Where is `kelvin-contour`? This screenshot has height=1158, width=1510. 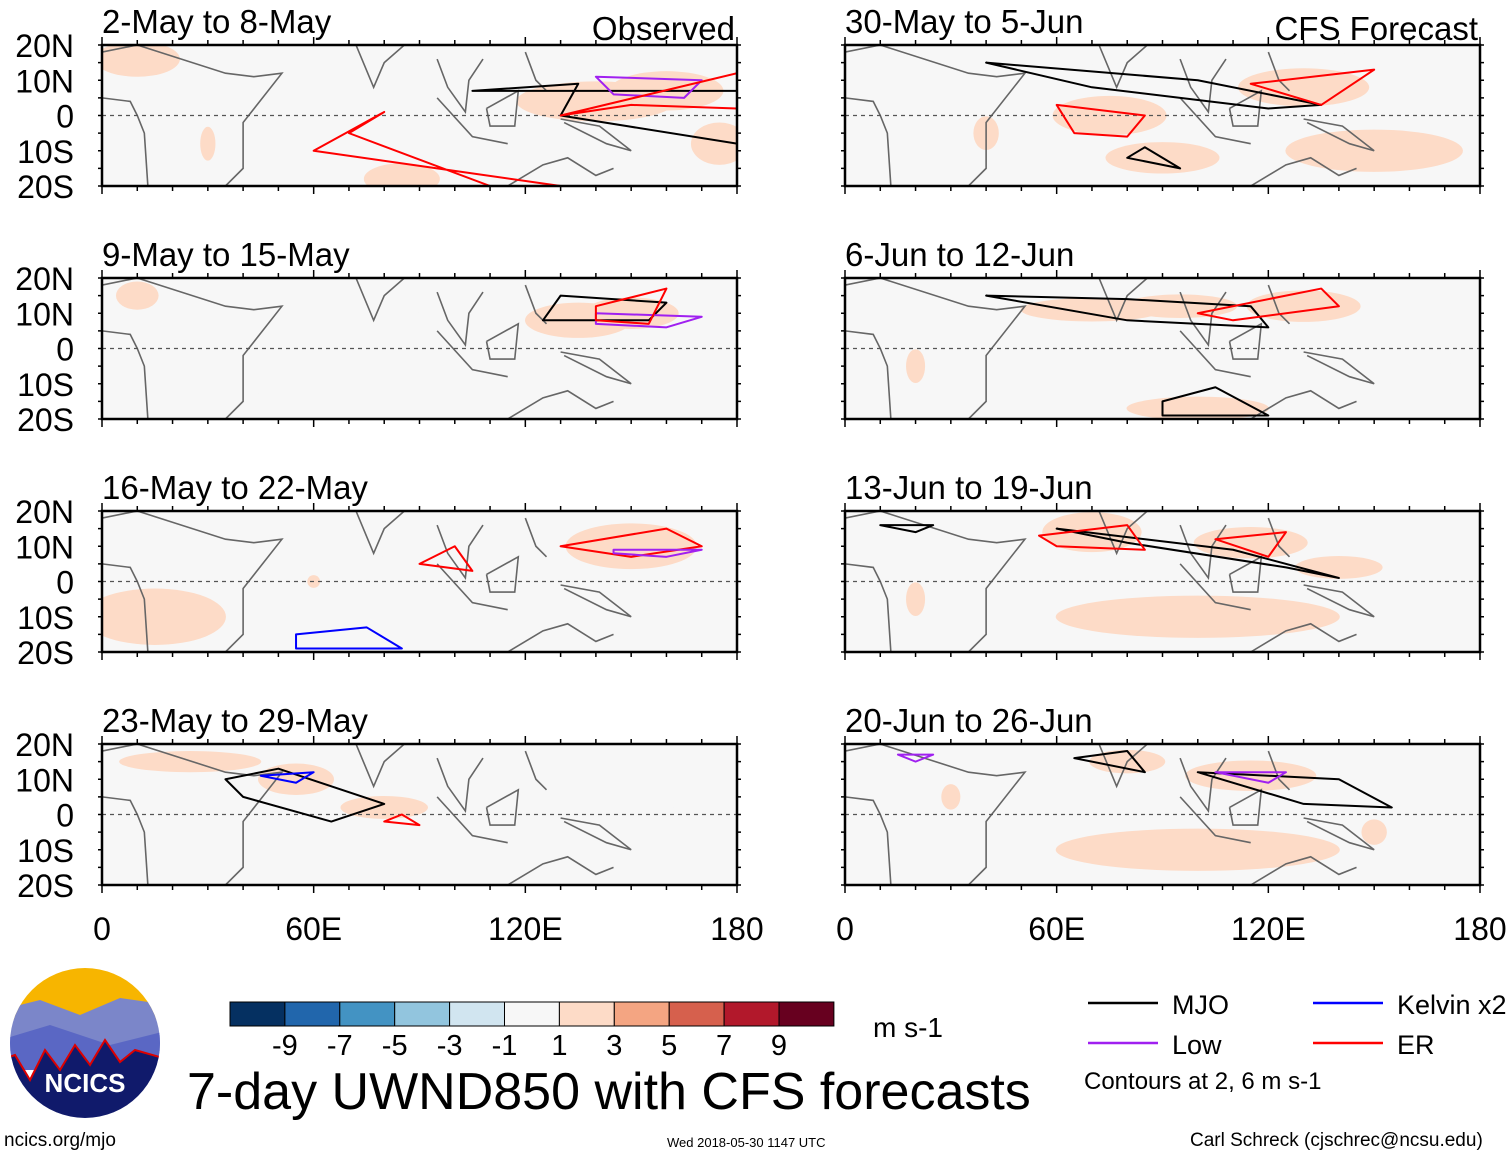 kelvin-contour is located at coordinates (287, 777).